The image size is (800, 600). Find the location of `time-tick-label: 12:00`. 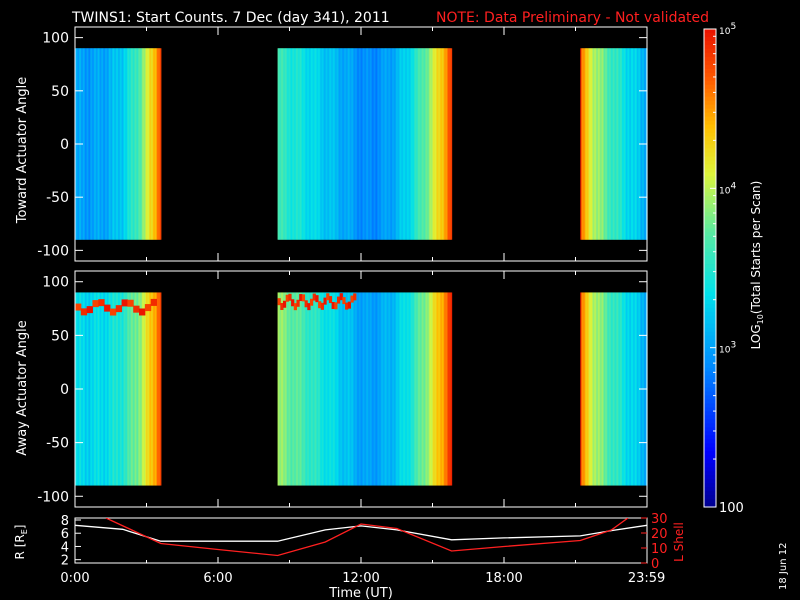

time-tick-label: 12:00 is located at coordinates (360, 578).